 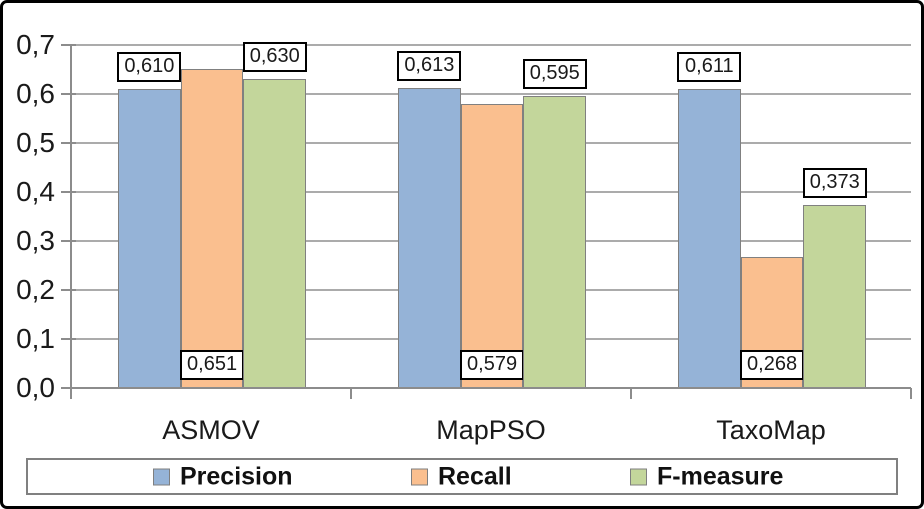 What do you see at coordinates (835, 296) in the screenshot?
I see `bar-f-measure-taxomap` at bounding box center [835, 296].